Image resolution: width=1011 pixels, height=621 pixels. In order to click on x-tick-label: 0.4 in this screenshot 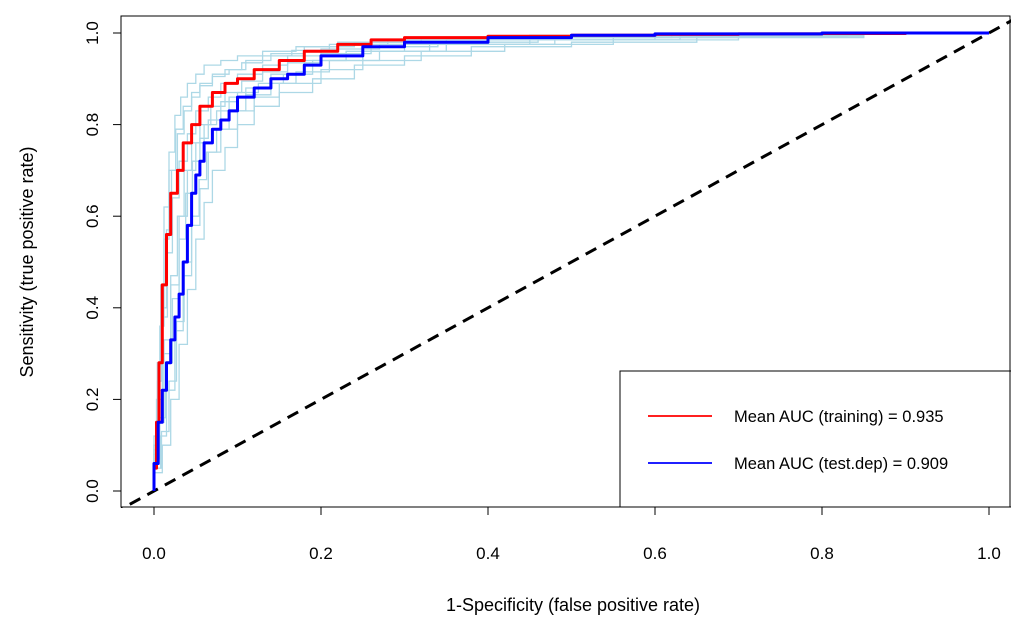, I will do `click(488, 553)`.